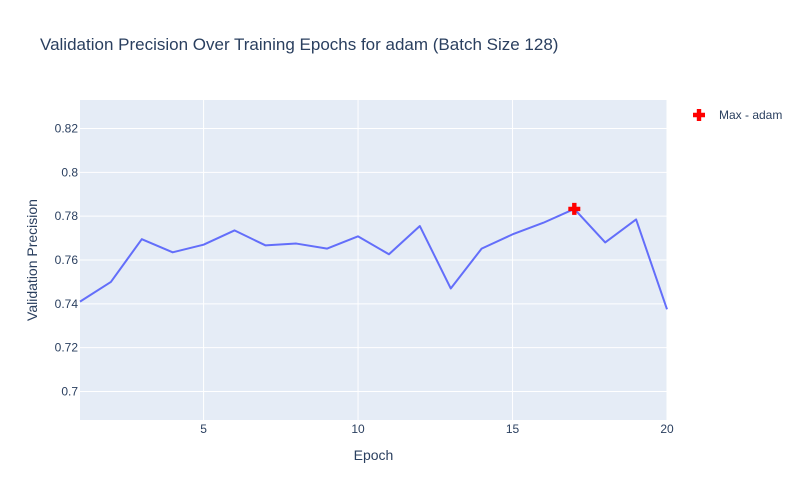 This screenshot has width=800, height=500. I want to click on legend-label-max-adam: Max - adam, so click(750, 115).